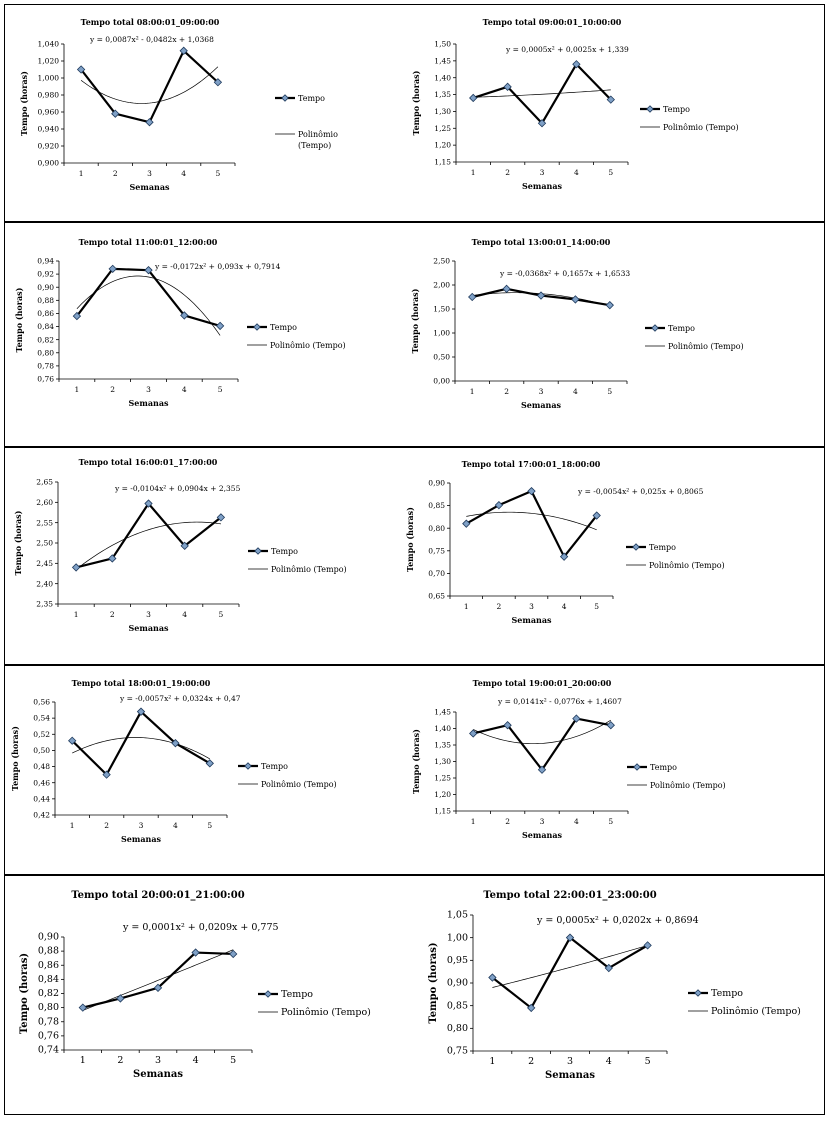 This screenshot has height=1121, width=831. I want to click on chart-title: Tempo total 19:00:01_20:00:00, so click(542, 683).